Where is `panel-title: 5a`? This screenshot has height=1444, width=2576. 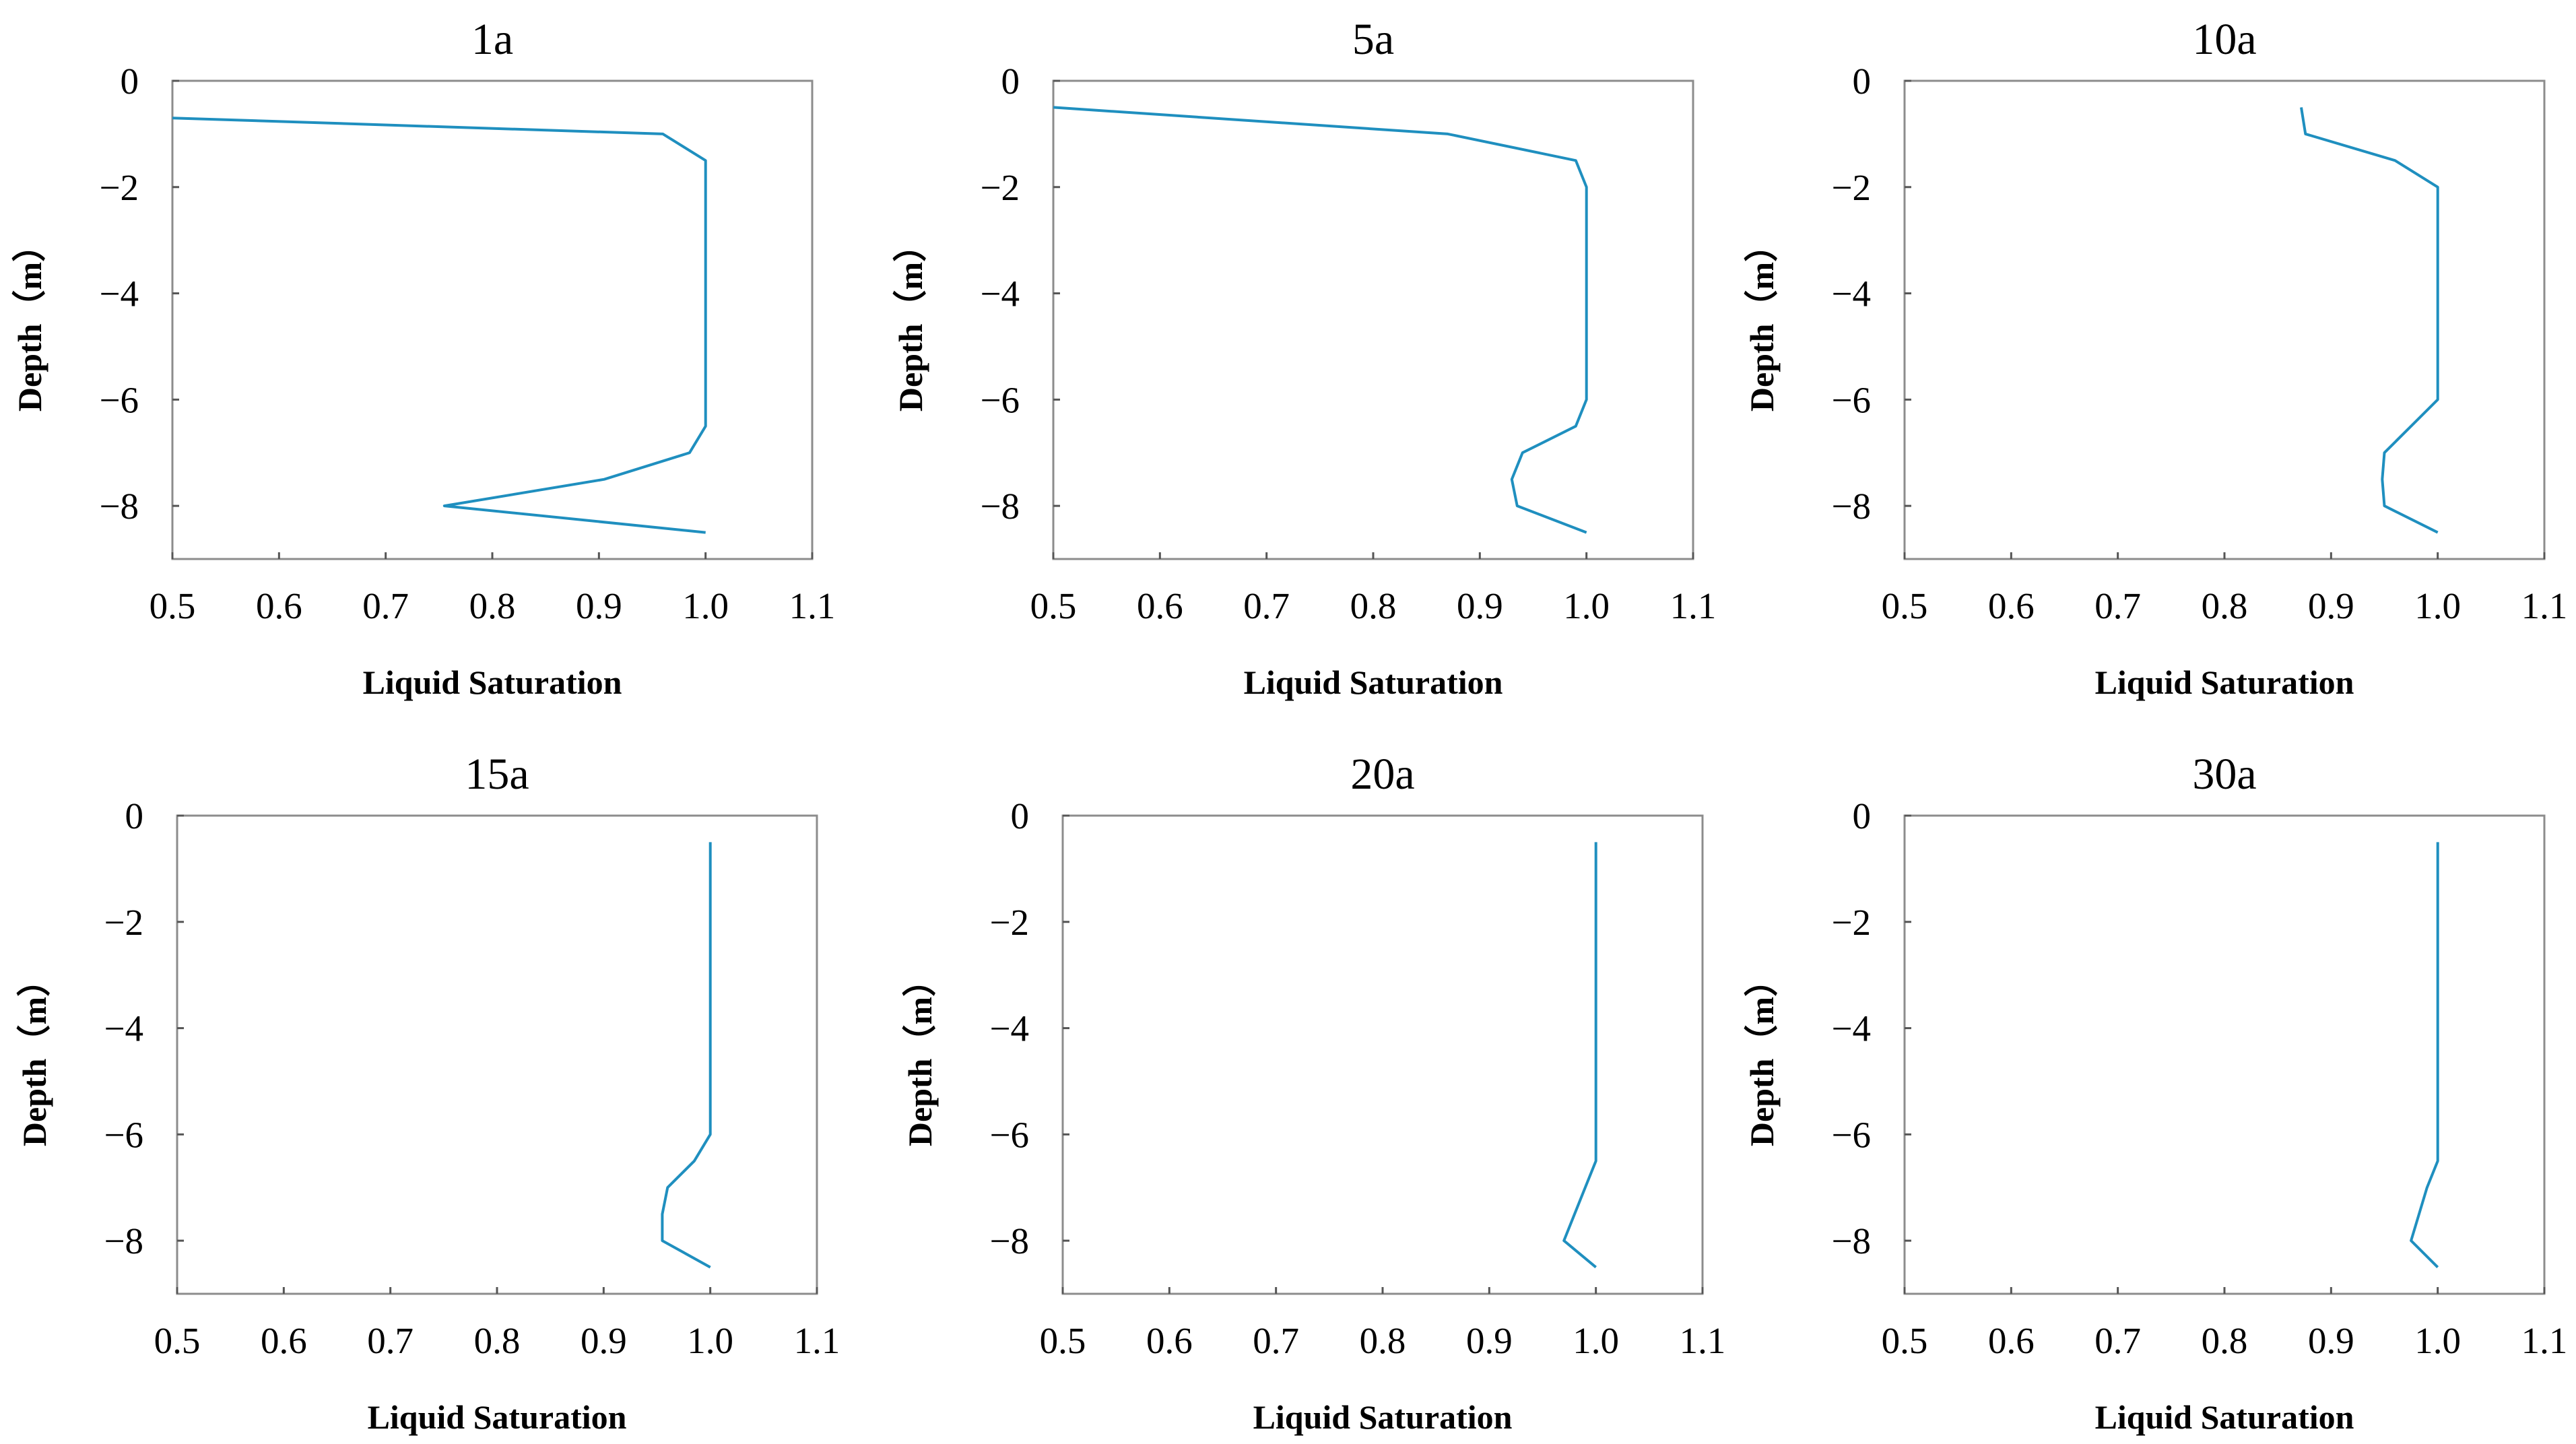 panel-title: 5a is located at coordinates (1373, 39).